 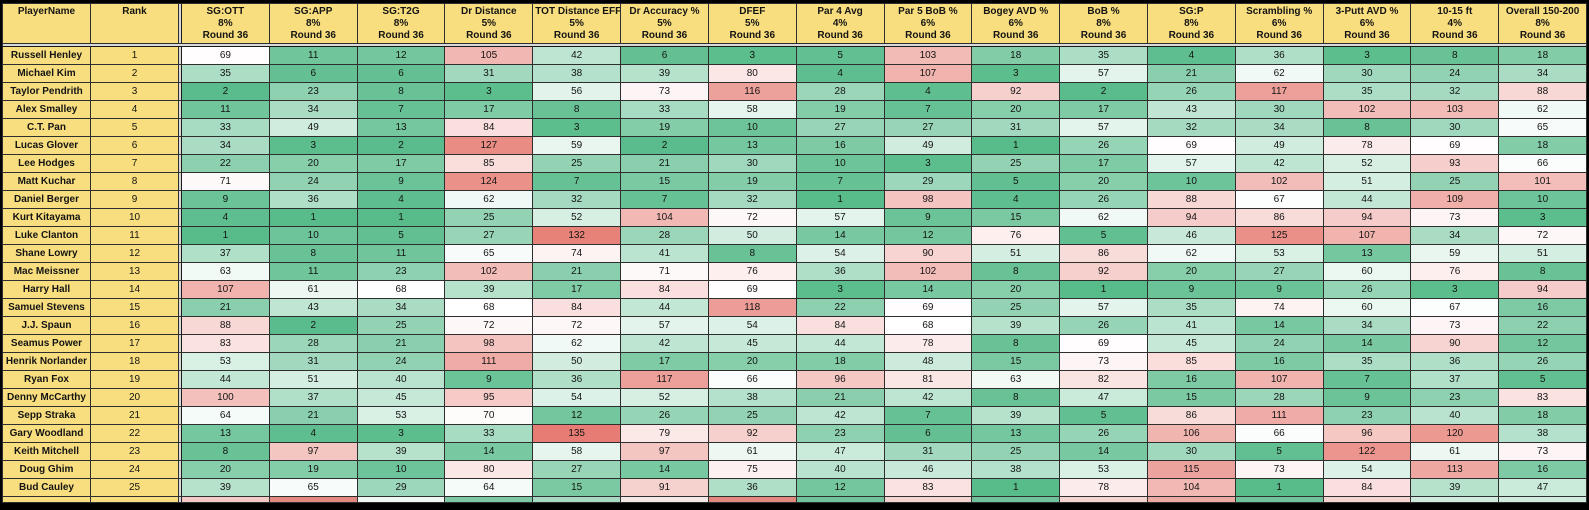 What do you see at coordinates (1542, 235) in the screenshot?
I see `stat-cell: 72` at bounding box center [1542, 235].